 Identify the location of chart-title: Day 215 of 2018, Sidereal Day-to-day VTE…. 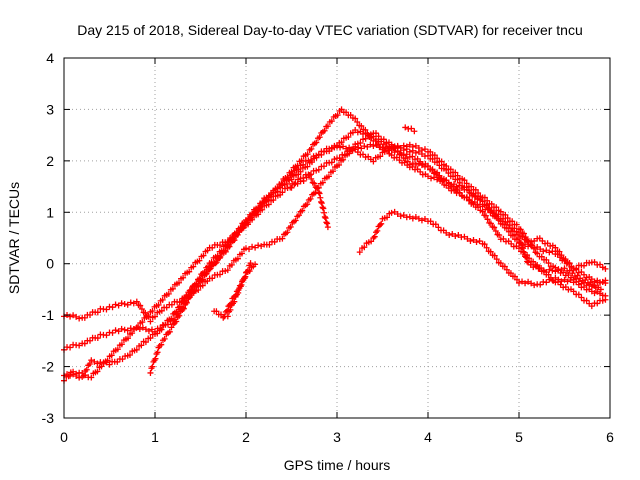
(330, 30).